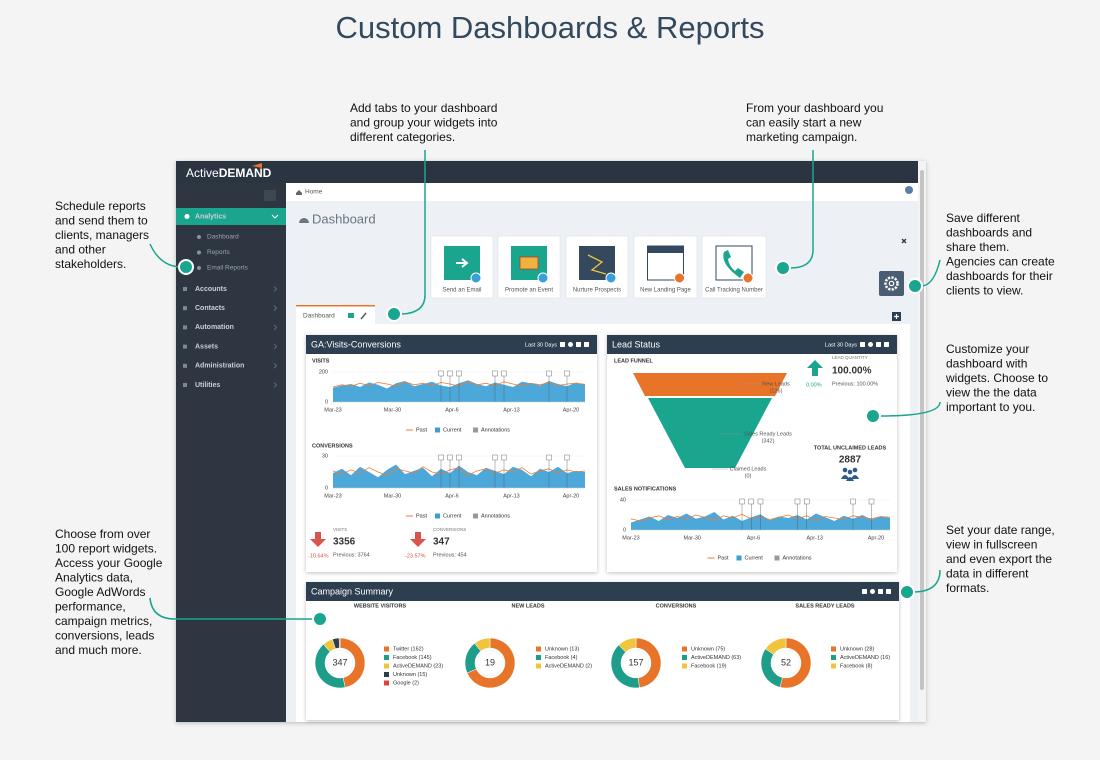 This screenshot has height=760, width=1100. Describe the element at coordinates (857, 649) in the screenshot. I see `donut-legend-label: Unknown (28)` at that location.